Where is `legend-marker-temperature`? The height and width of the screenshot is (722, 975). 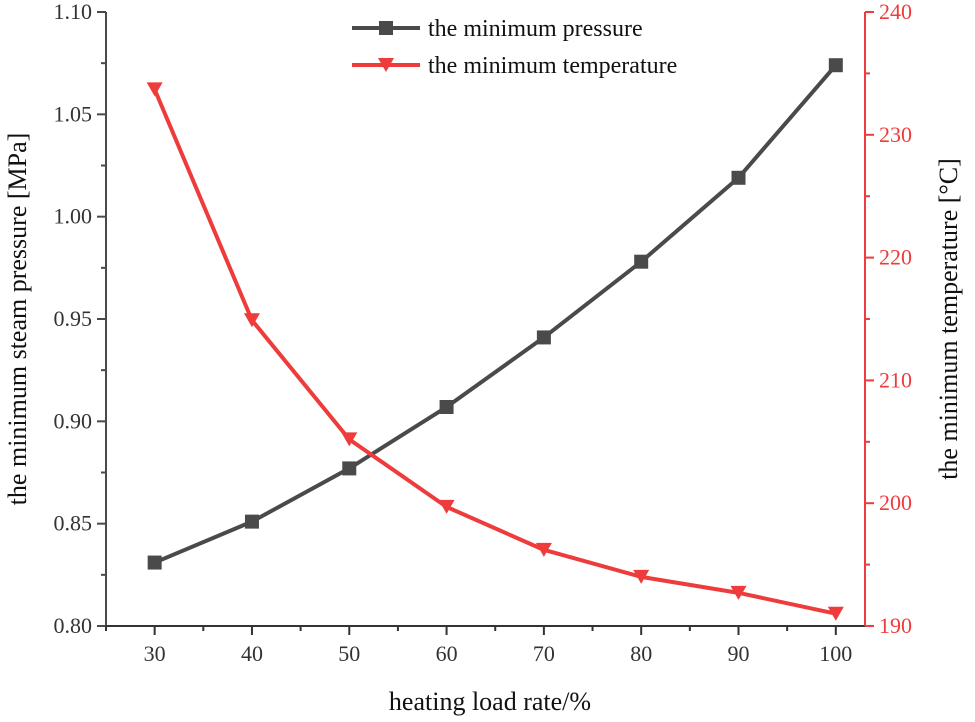 legend-marker-temperature is located at coordinates (386, 65).